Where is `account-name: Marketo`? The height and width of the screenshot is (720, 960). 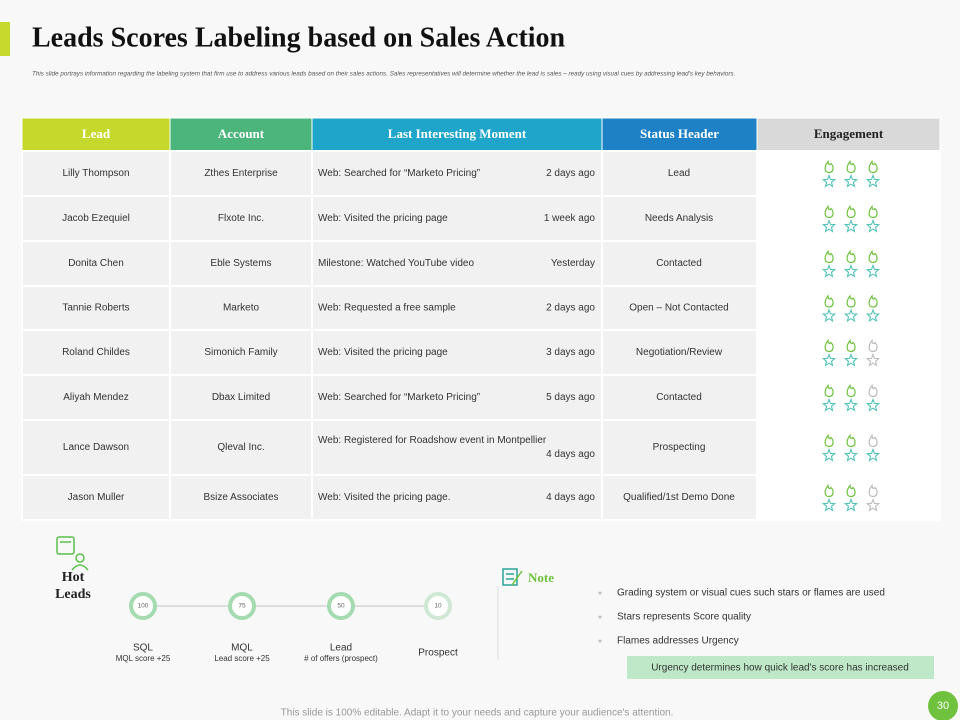
account-name: Marketo is located at coordinates (241, 308).